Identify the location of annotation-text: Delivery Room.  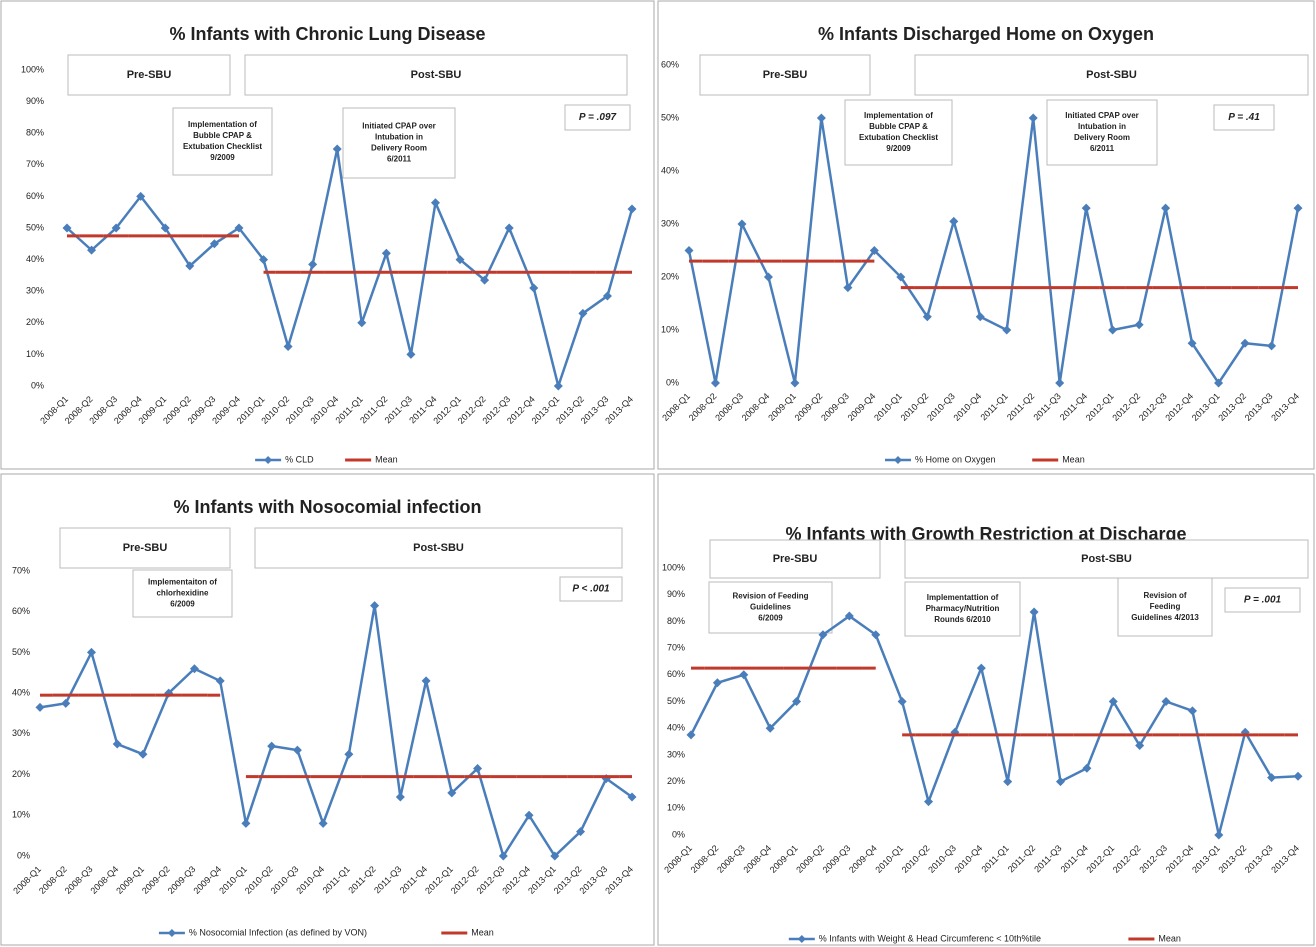
(399, 148).